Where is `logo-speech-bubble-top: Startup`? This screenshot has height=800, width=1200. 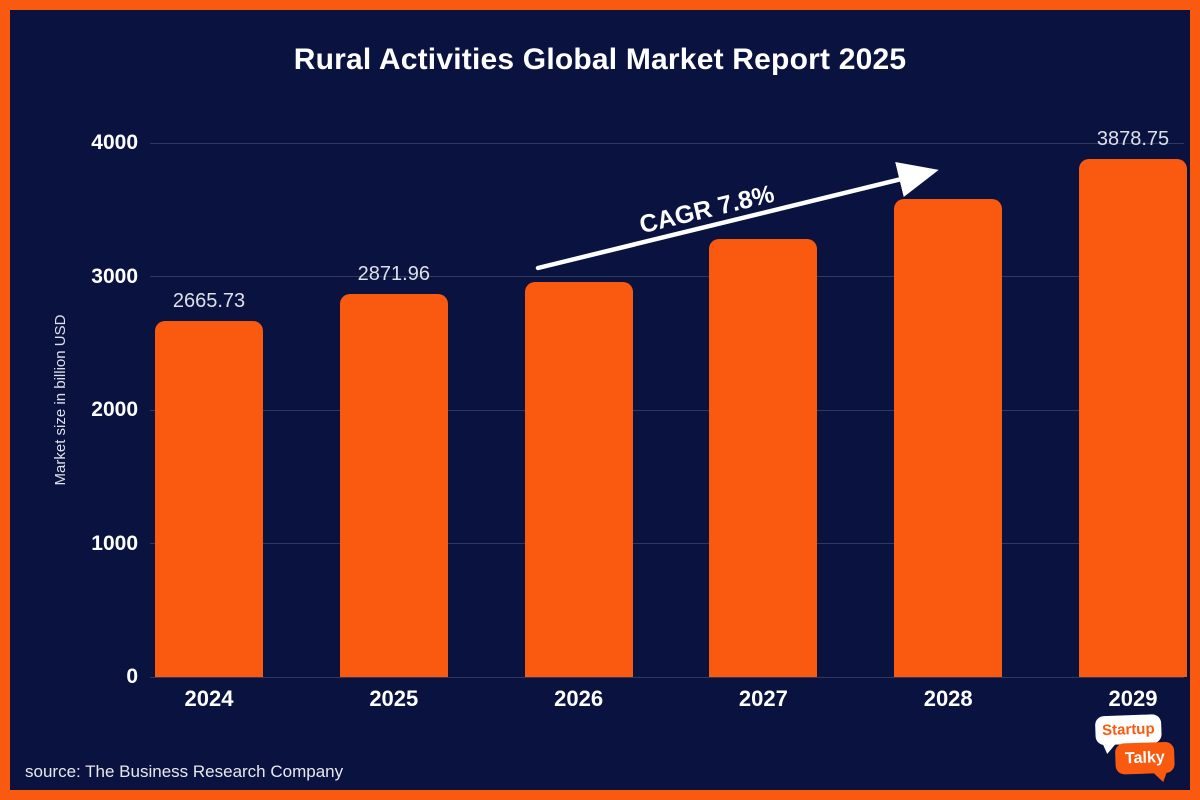 logo-speech-bubble-top: Startup is located at coordinates (1128, 730).